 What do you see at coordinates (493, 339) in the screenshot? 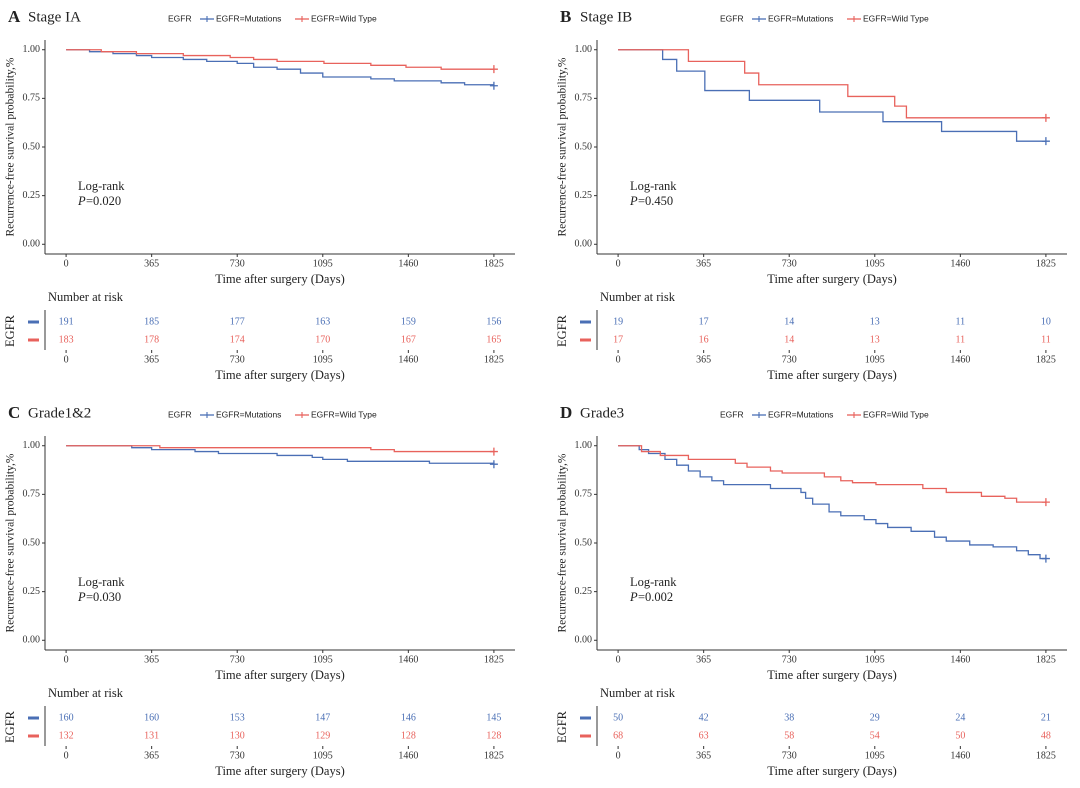
I see `risk-count: 165` at bounding box center [493, 339].